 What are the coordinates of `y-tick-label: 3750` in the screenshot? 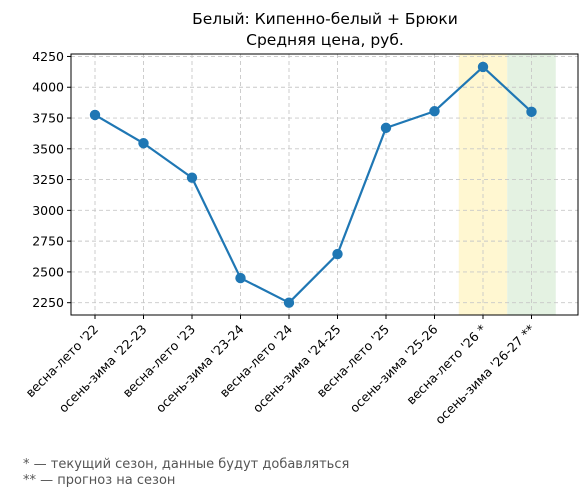 It's located at (48, 118).